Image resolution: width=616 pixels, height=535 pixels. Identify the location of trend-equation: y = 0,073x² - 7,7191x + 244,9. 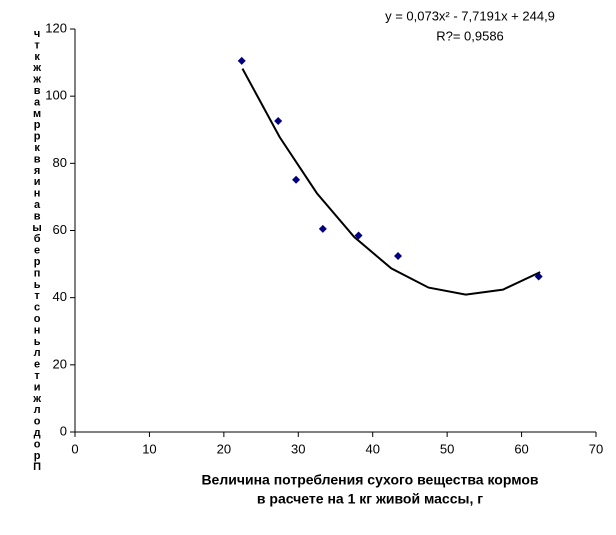
(470, 15).